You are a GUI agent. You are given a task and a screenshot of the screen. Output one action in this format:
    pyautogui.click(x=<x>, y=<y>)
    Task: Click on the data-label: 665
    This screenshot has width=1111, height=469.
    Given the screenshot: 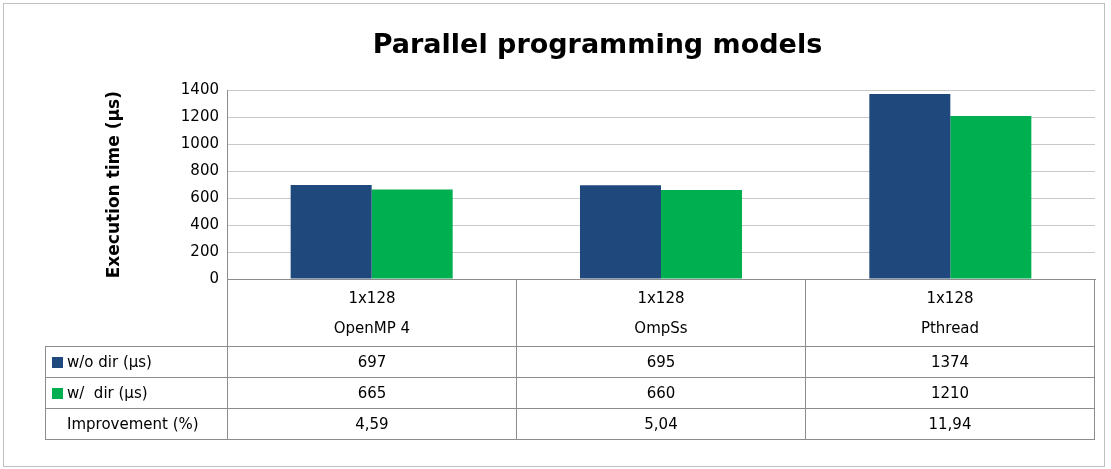 What is the action you would take?
    pyautogui.click(x=372, y=393)
    